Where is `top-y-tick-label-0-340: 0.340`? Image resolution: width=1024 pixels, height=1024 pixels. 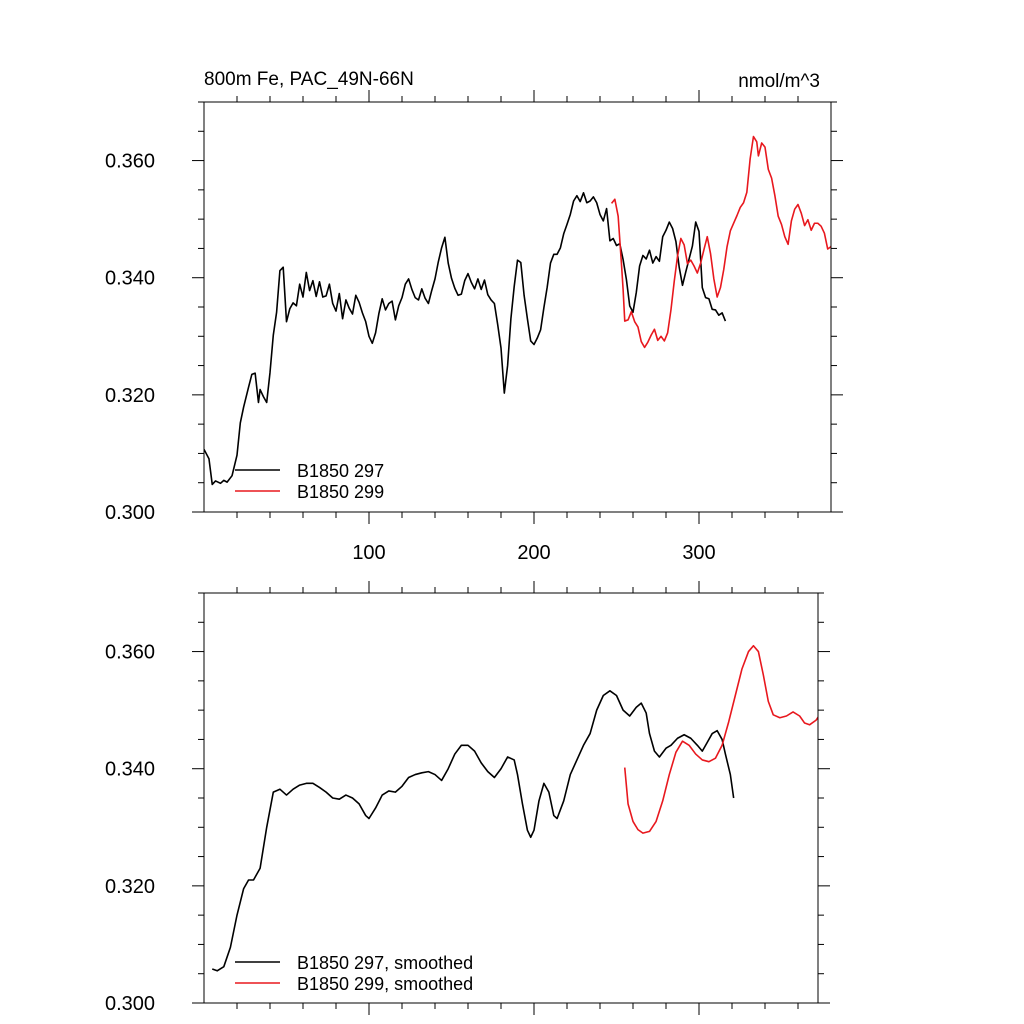 top-y-tick-label-0-340: 0.340 is located at coordinates (130, 279).